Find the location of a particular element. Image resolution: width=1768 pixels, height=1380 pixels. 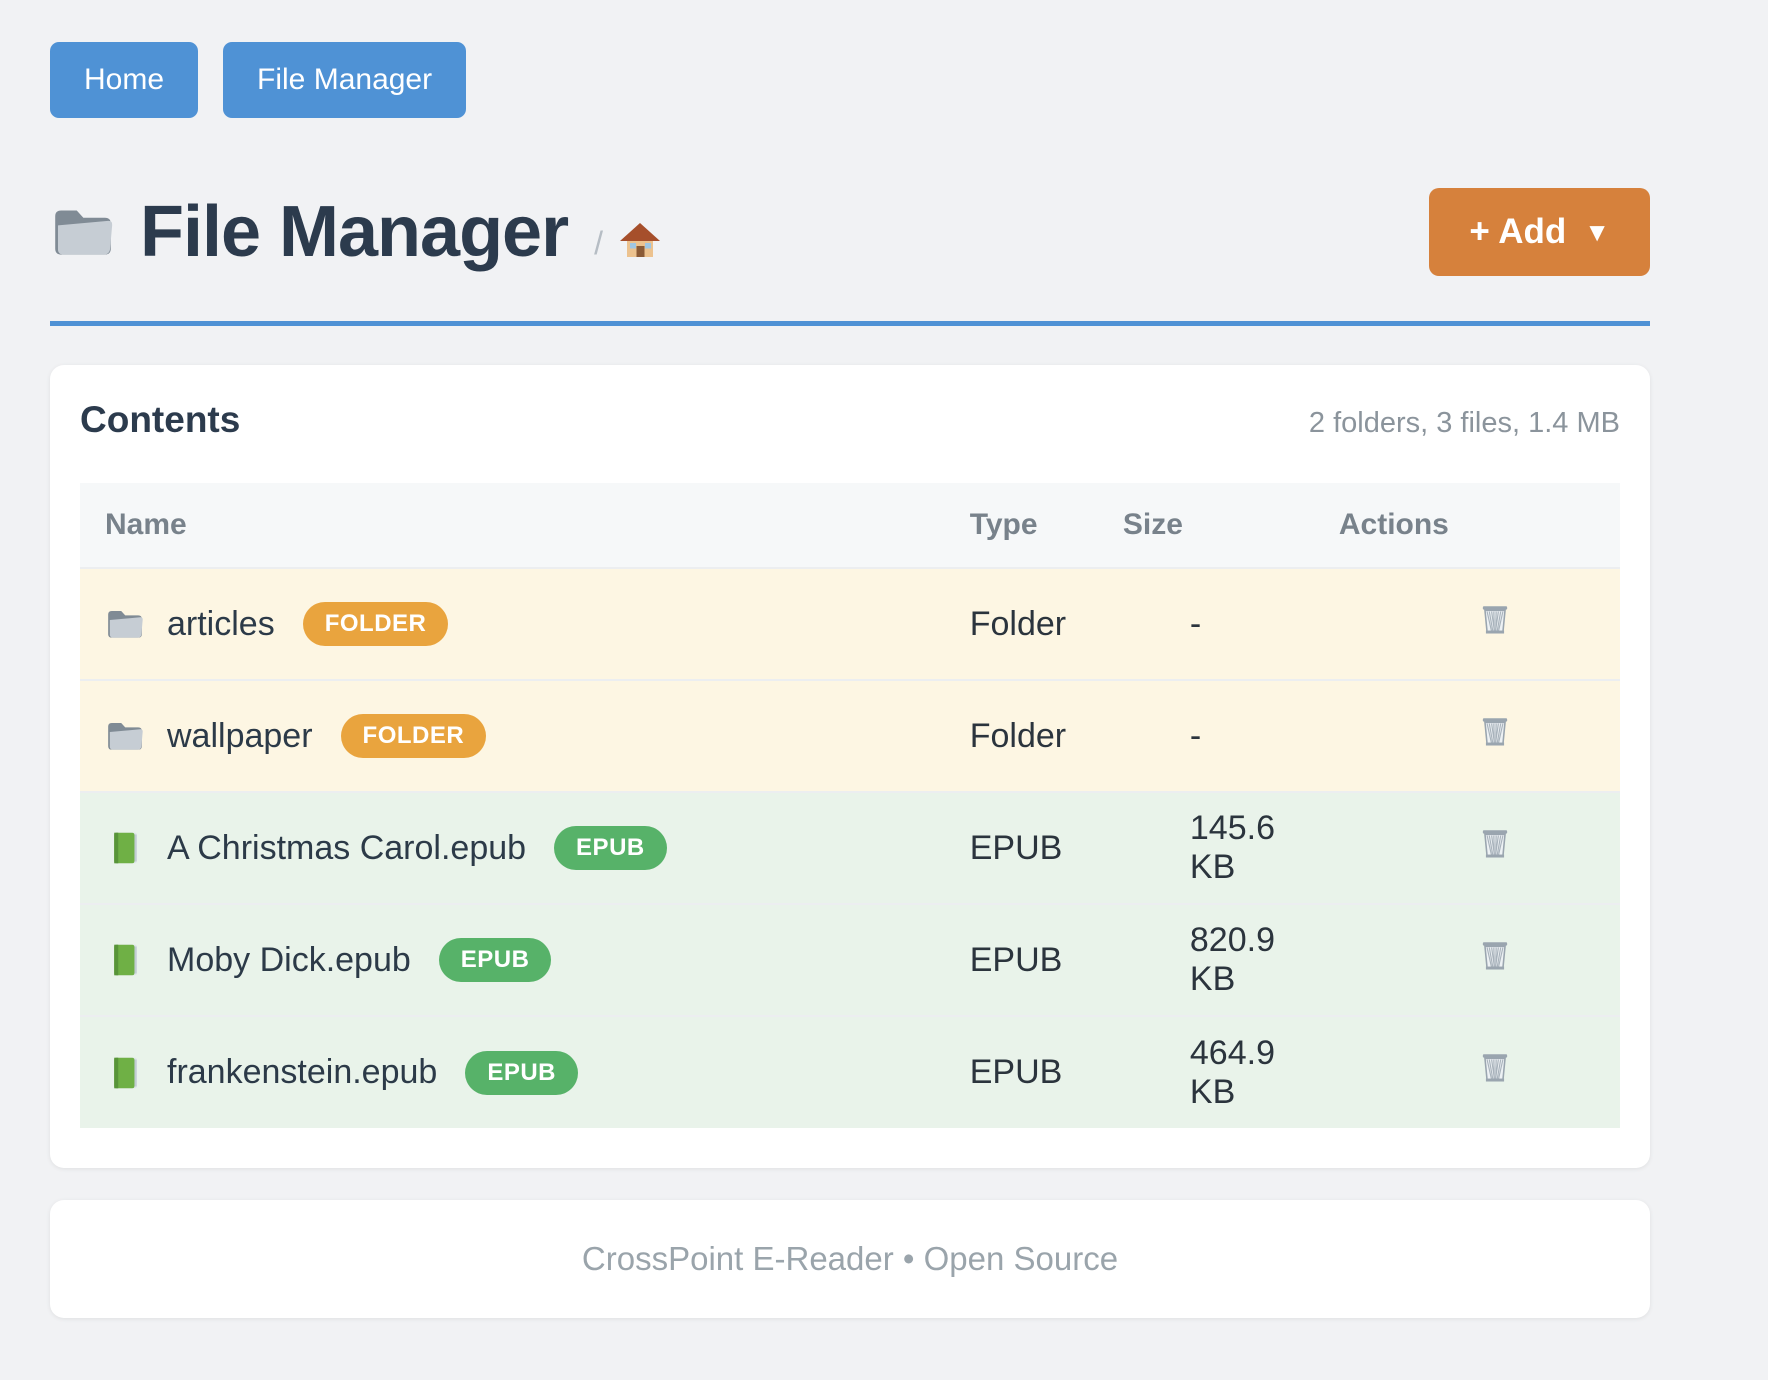

table-row: articles FOLDER Folder - is located at coordinates (850, 624).